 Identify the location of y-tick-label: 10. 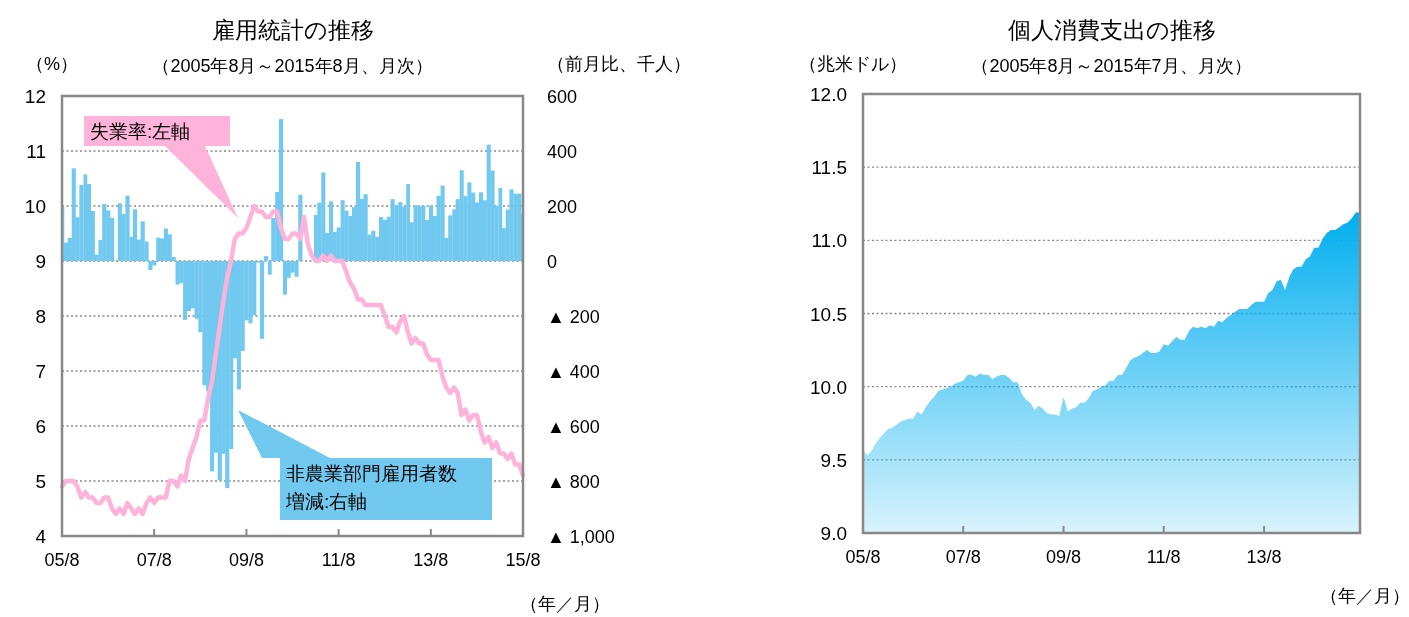
(35, 206).